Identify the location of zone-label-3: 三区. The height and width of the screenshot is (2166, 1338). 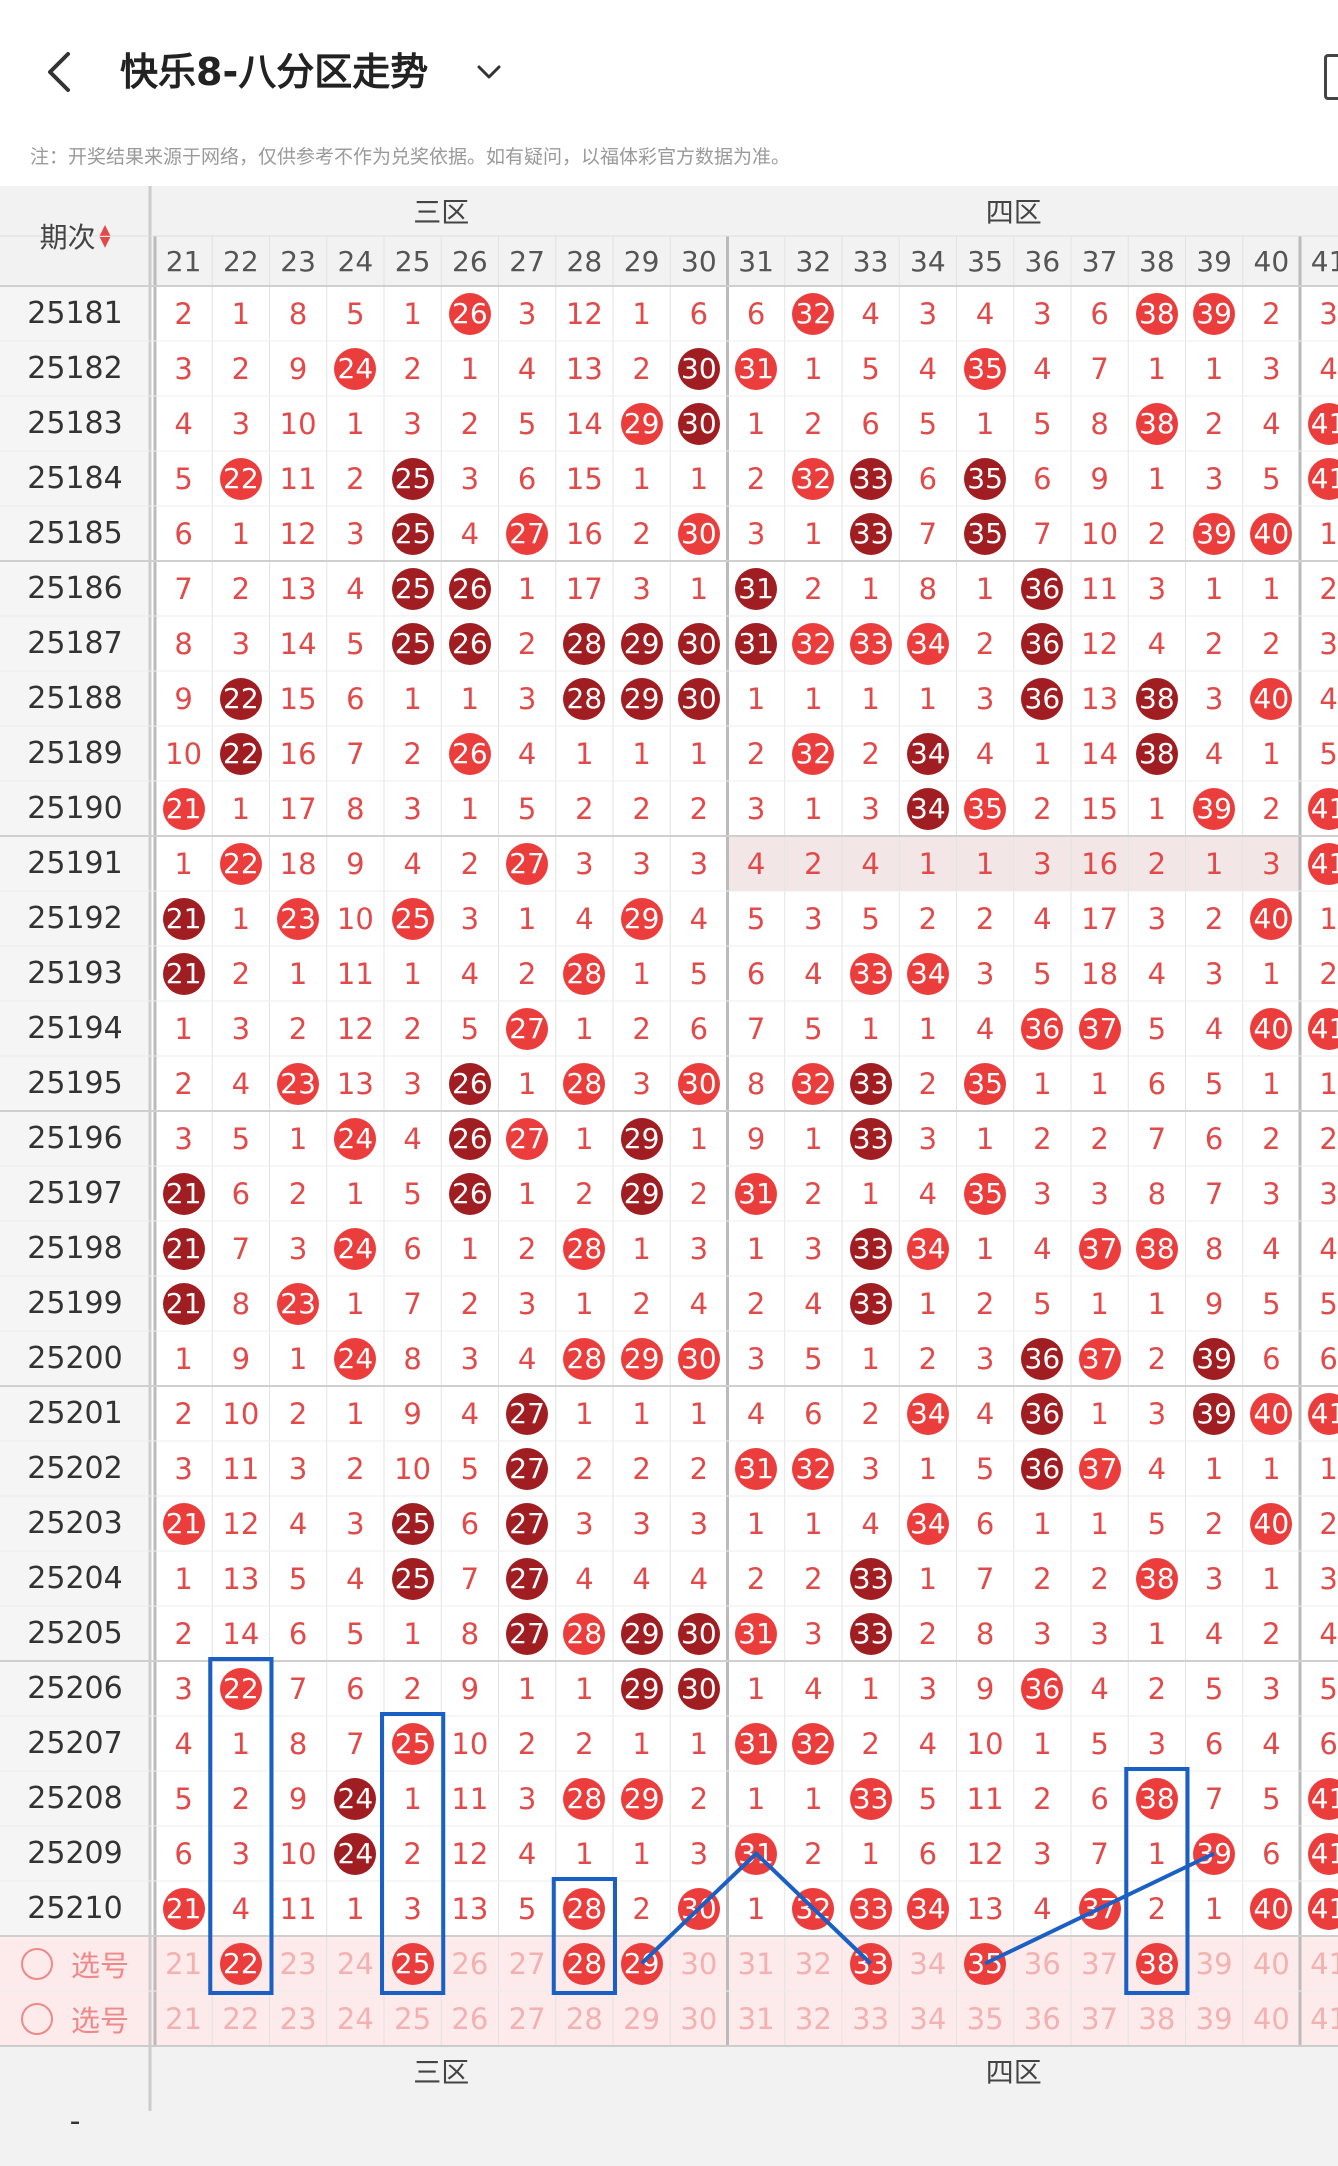
(441, 212).